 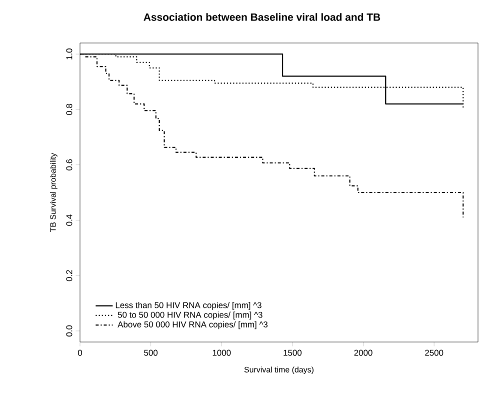 What do you see at coordinates (293, 353) in the screenshot?
I see `x-tick-label: 1500` at bounding box center [293, 353].